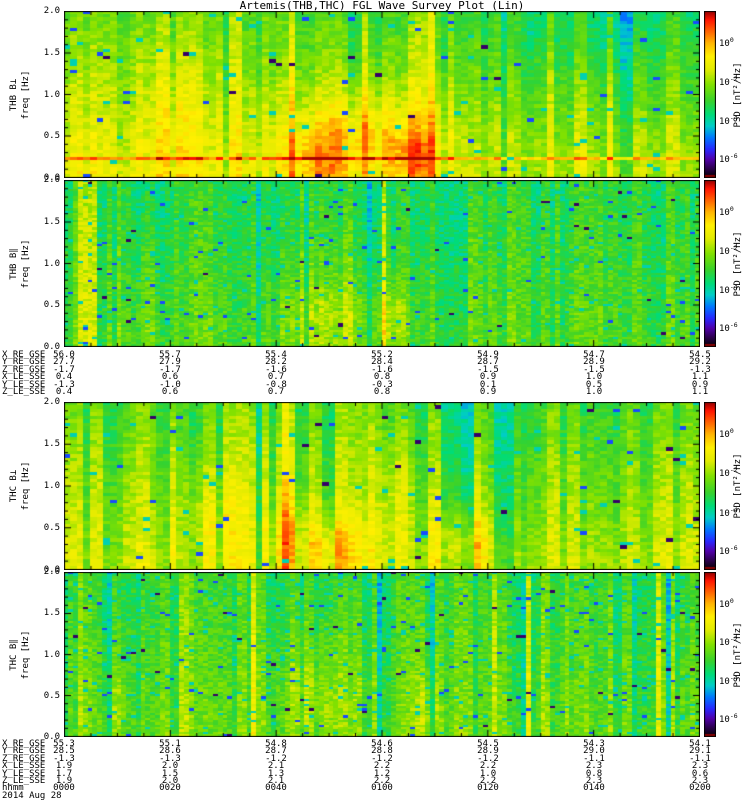 The image size is (750, 801). Describe the element at coordinates (170, 355) in the screenshot. I see `ephemeris-value: 55.7` at that location.